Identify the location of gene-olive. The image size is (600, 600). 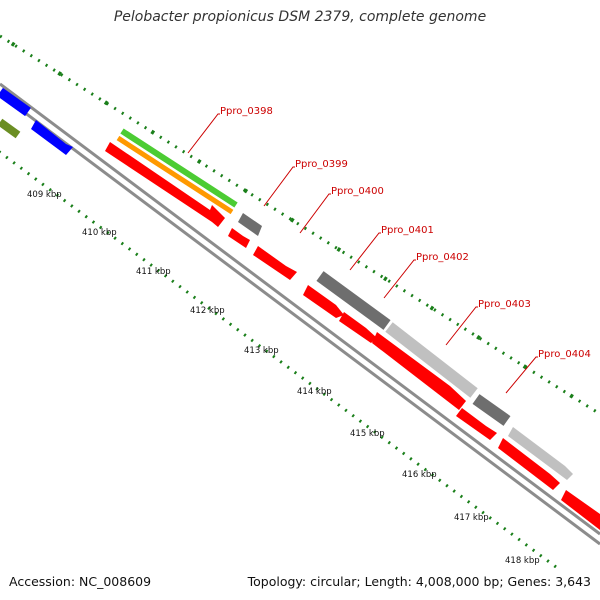
(10, 128).